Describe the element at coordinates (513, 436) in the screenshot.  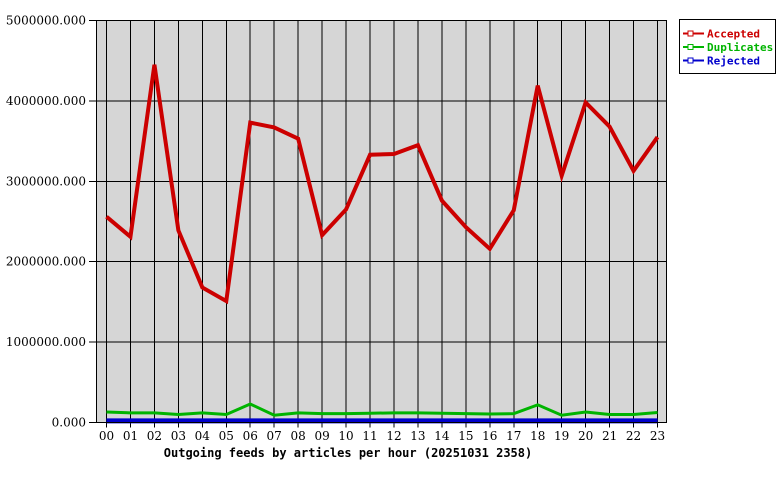
I see `x-tick-label: 17` at that location.